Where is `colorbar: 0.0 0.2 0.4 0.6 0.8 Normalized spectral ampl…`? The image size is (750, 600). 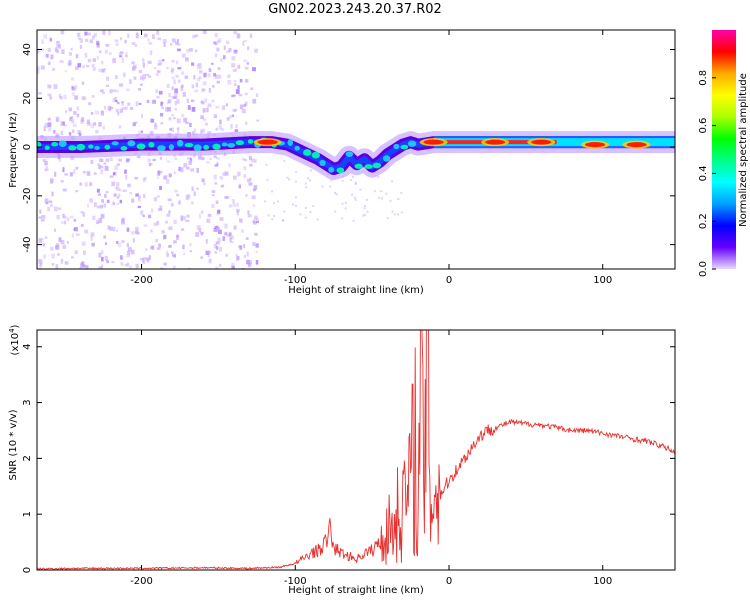 colorbar: 0.0 0.2 0.4 0.6 0.8 Normalized spectral ampl… is located at coordinates (723, 153).